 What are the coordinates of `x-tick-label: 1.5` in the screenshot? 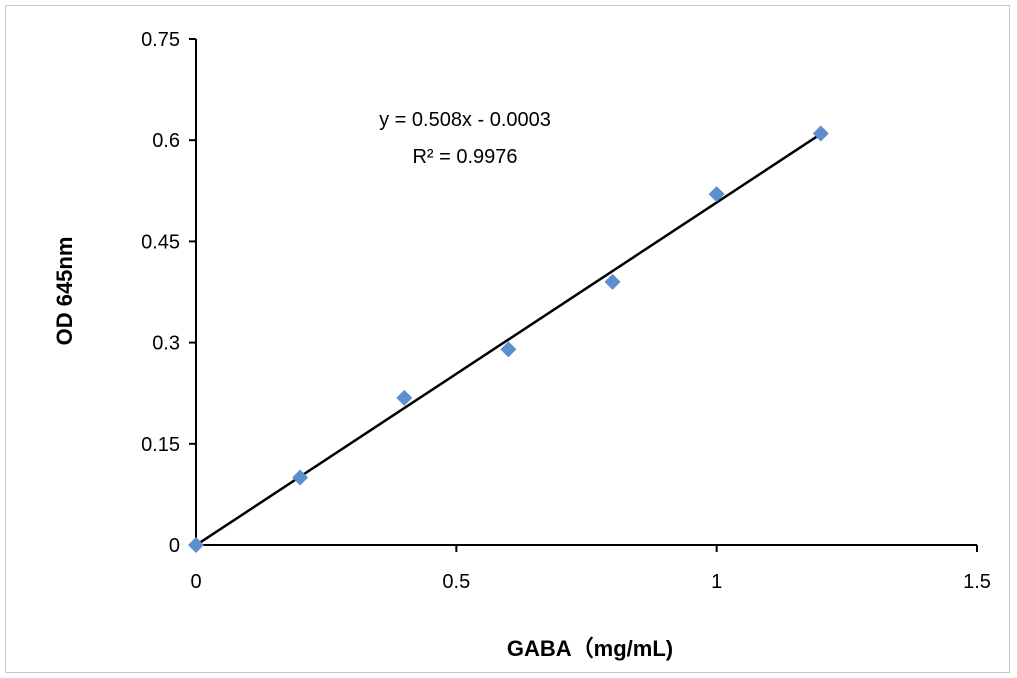 It's located at (977, 582).